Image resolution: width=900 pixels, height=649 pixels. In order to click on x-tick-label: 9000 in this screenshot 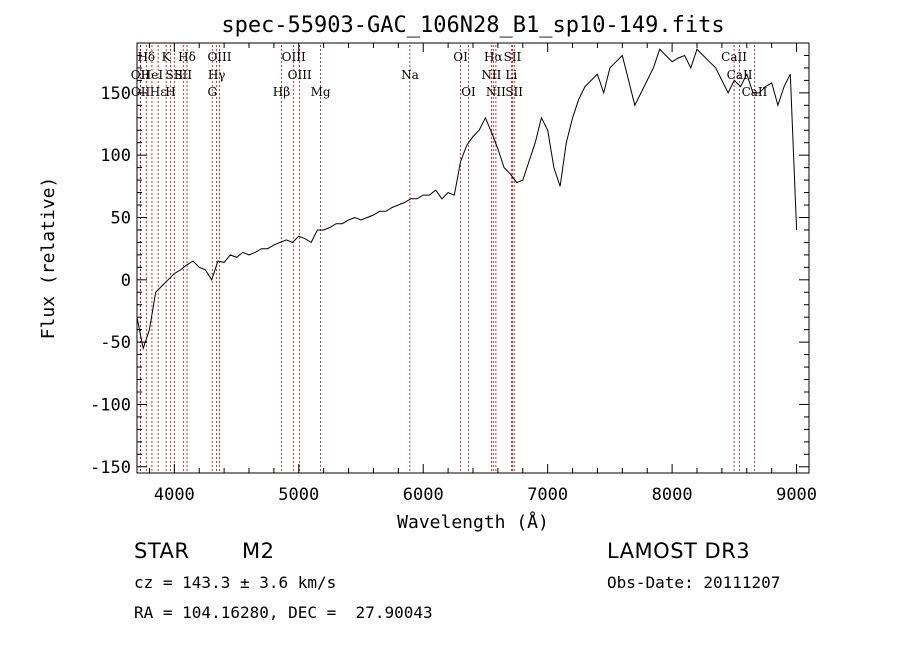, I will do `click(796, 495)`.